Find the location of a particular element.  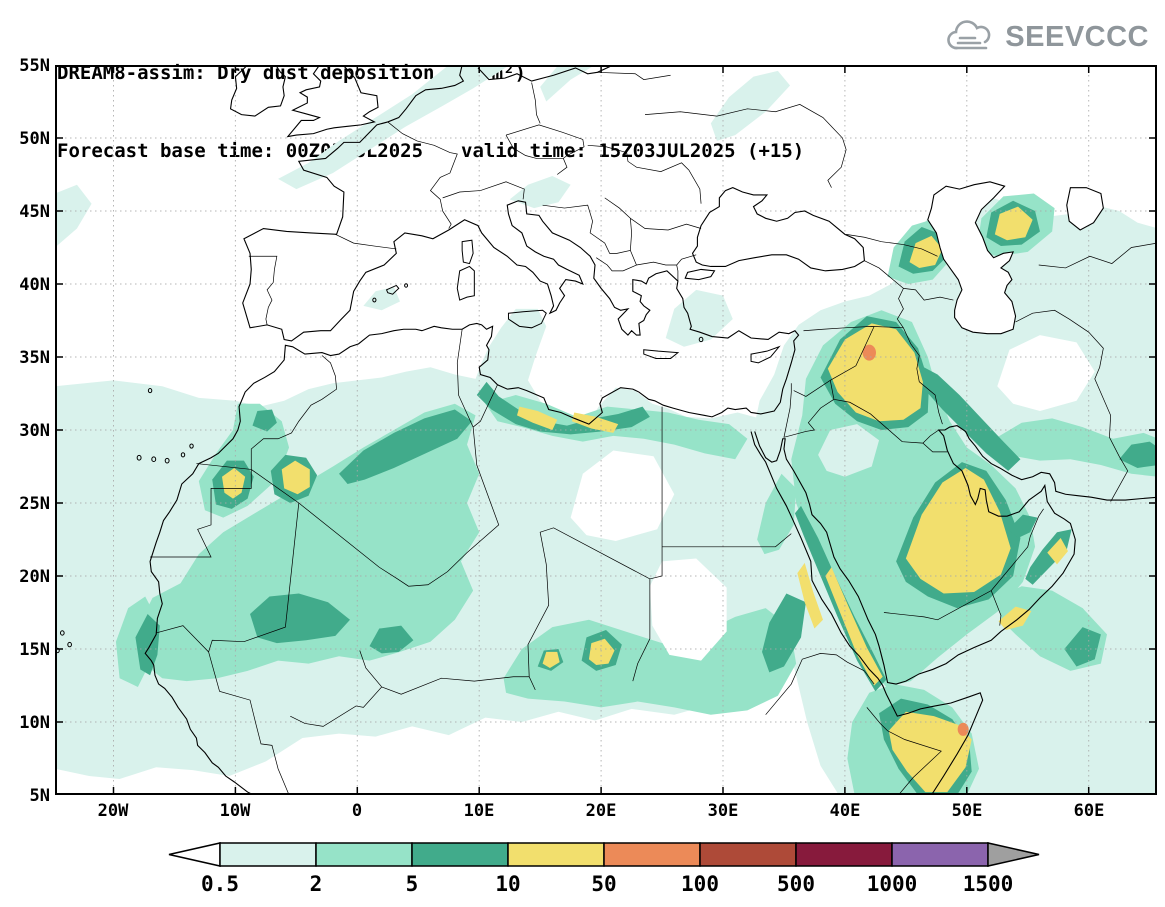

colorbar-label: 50 is located at coordinates (603, 884).